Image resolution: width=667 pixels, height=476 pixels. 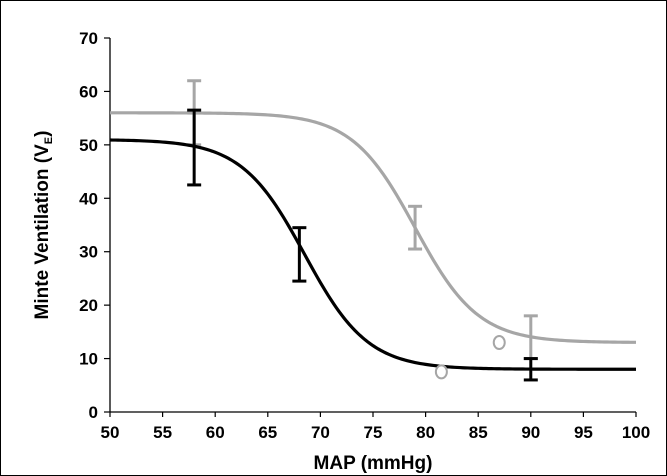 What do you see at coordinates (425, 432) in the screenshot?
I see `x-tick-label: 80` at bounding box center [425, 432].